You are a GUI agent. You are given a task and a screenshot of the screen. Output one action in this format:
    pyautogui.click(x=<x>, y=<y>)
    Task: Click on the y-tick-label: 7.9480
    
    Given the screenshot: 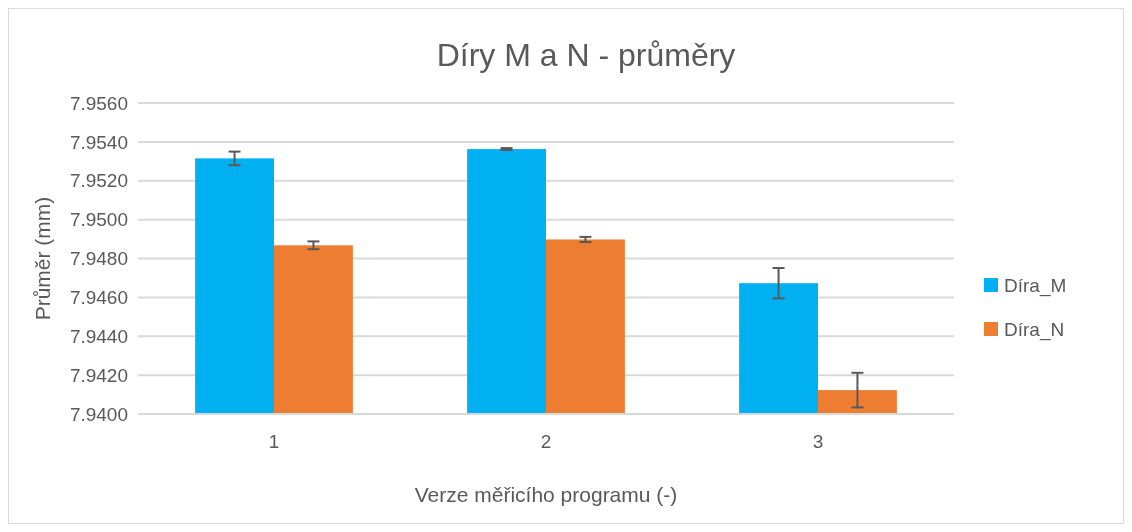 What is the action you would take?
    pyautogui.click(x=98, y=259)
    